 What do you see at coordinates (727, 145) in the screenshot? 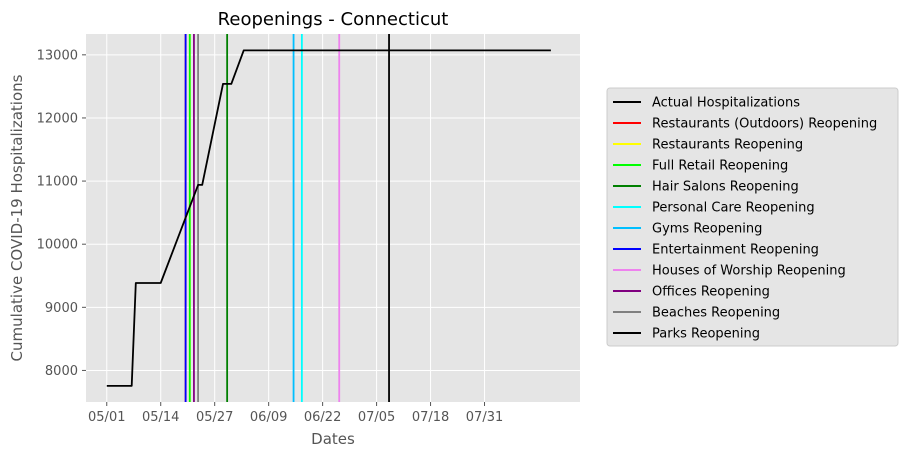
I see `legend-label: Restaurants Reopening` at bounding box center [727, 145].